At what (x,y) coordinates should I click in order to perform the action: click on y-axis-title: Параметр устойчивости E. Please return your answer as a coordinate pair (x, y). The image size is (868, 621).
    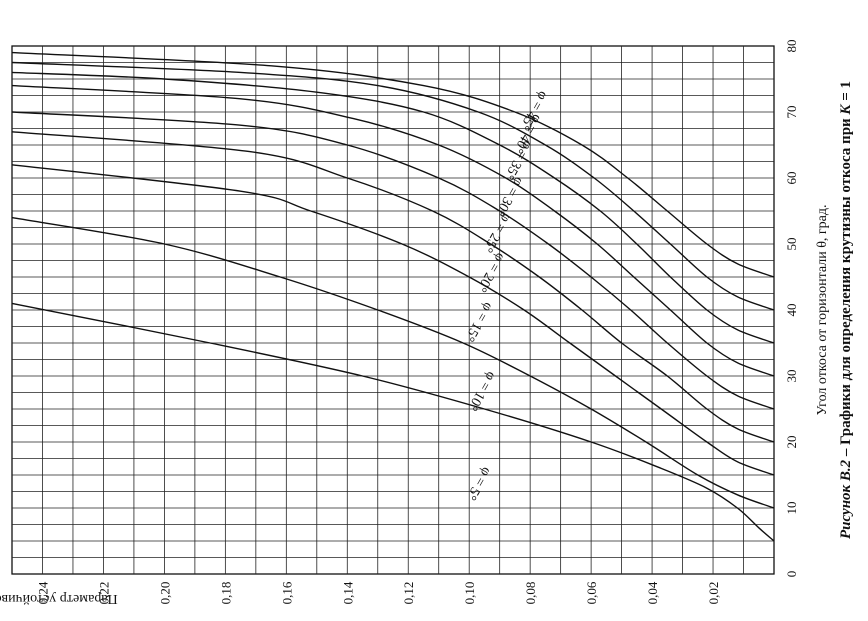
    Looking at the image, I should click on (59, 598).